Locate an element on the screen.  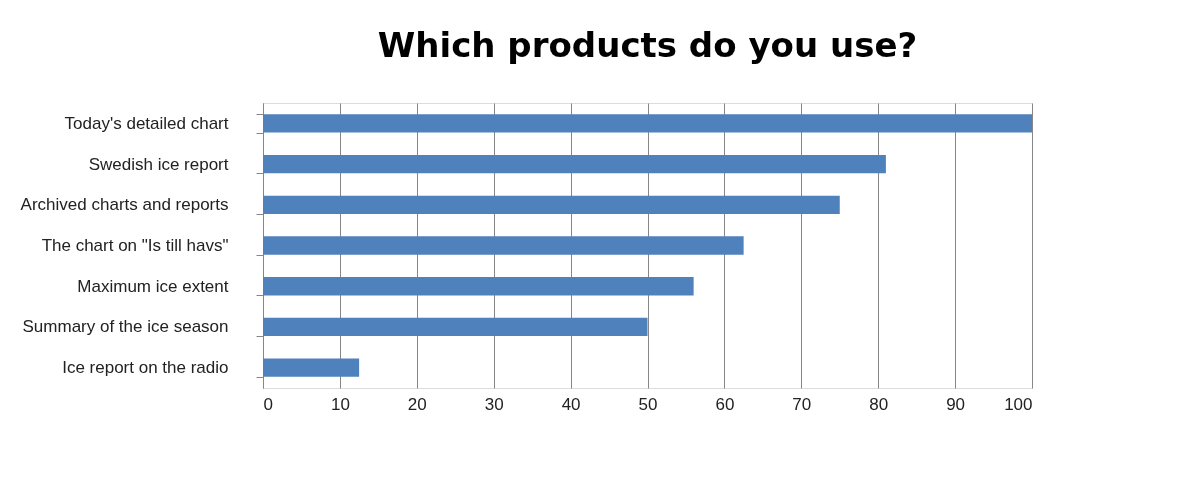
y-tick-label: Ice report on the radio is located at coordinates (145, 368).